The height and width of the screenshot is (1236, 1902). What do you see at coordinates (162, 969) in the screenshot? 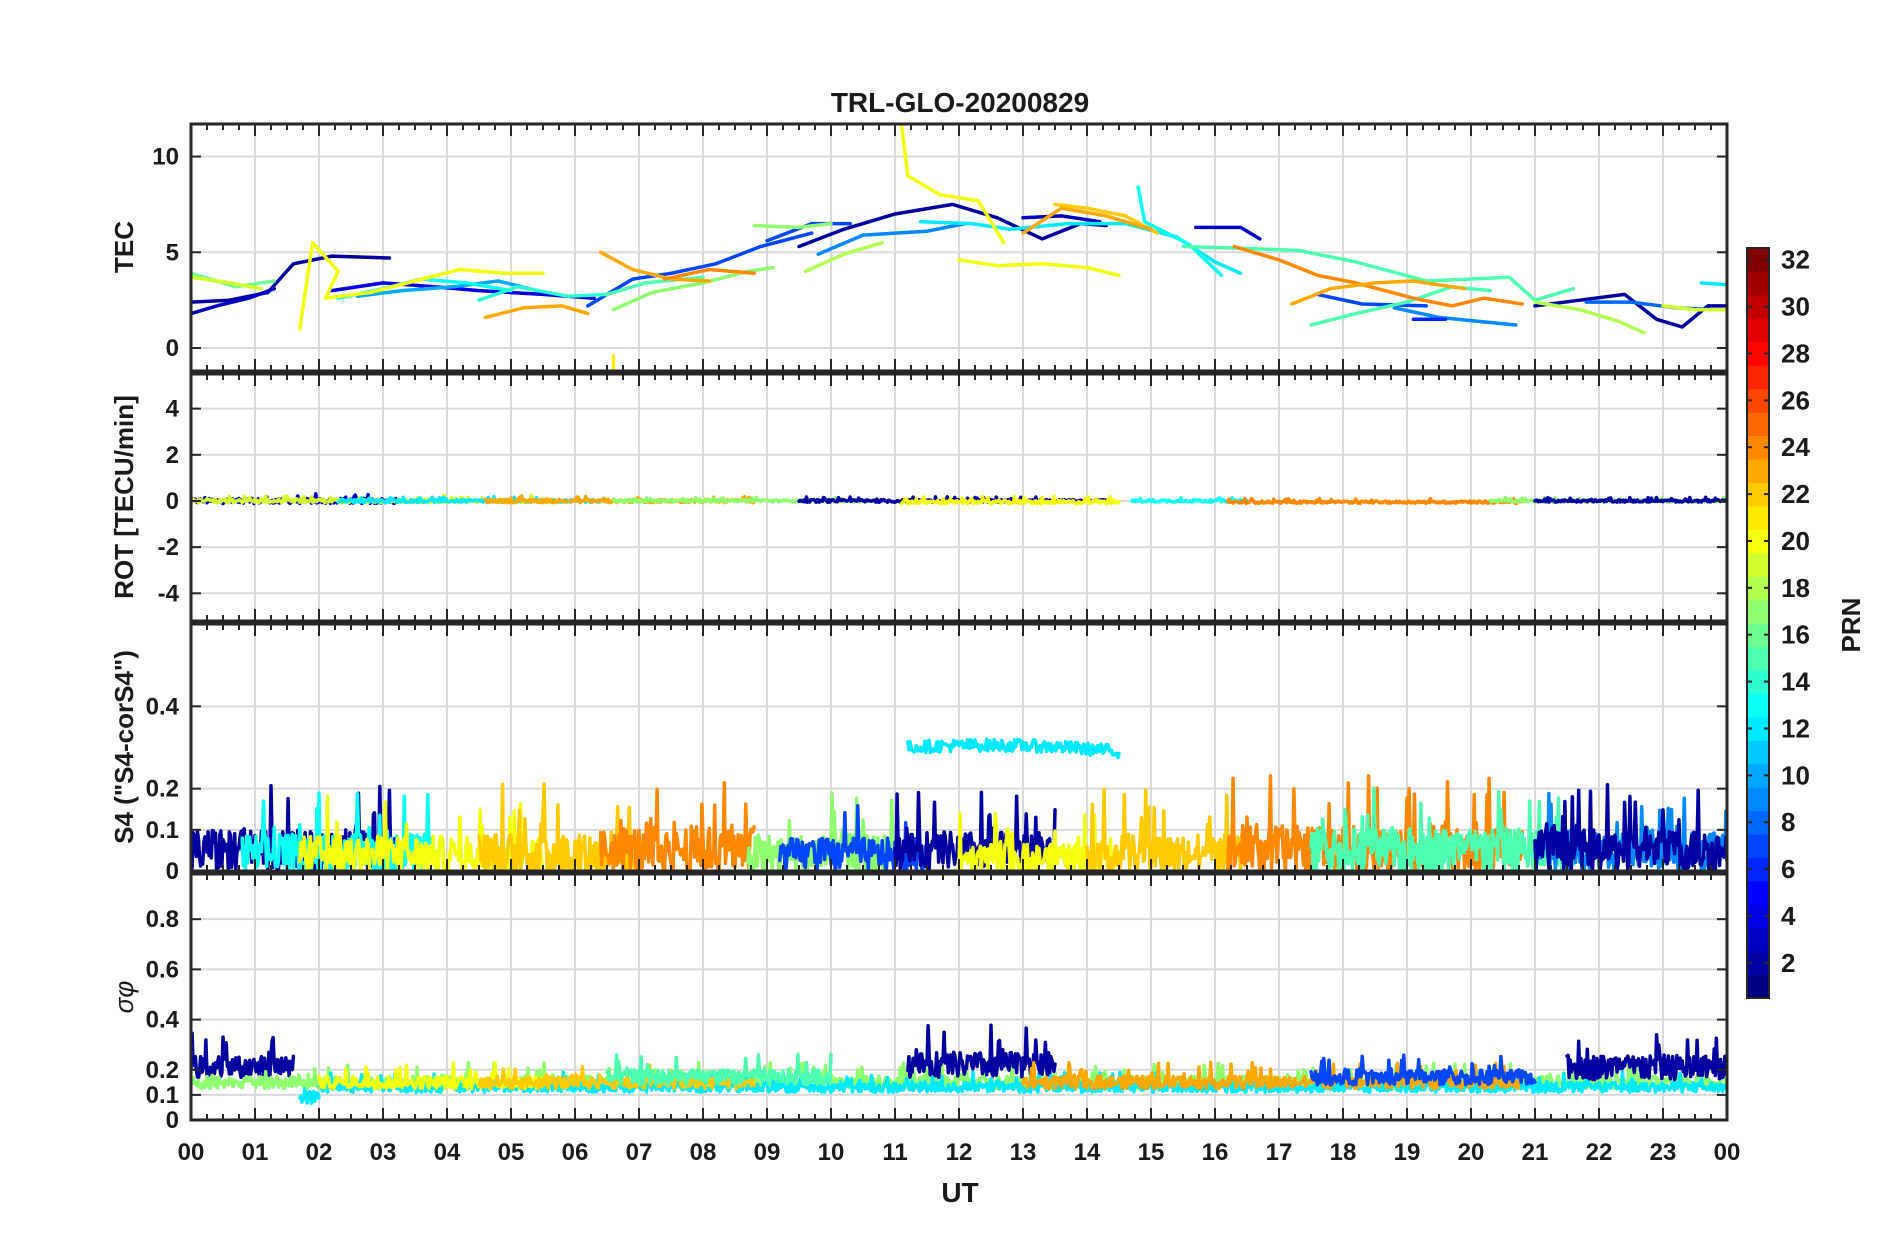
I see `sigma-ytick-label: 0.6` at bounding box center [162, 969].